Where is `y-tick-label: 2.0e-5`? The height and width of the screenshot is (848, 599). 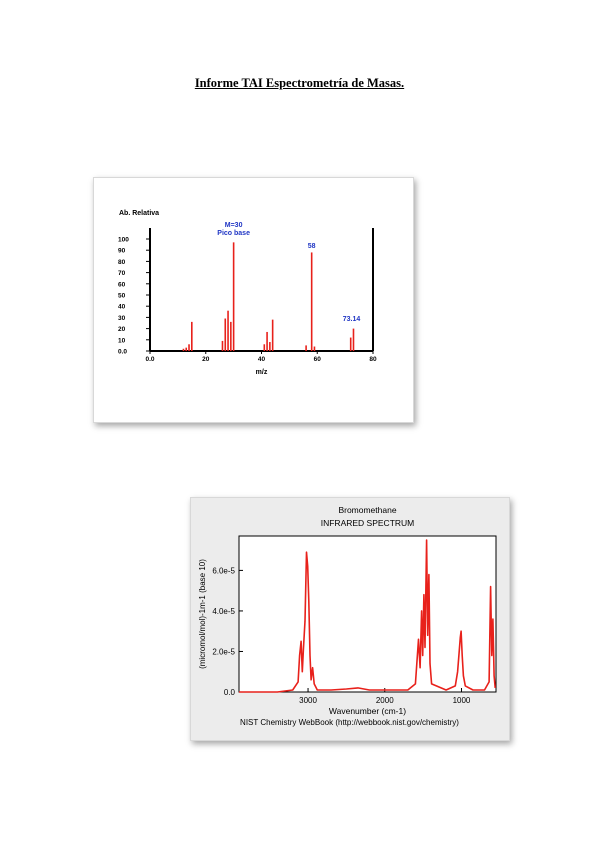 y-tick-label: 2.0e-5 is located at coordinates (223, 651).